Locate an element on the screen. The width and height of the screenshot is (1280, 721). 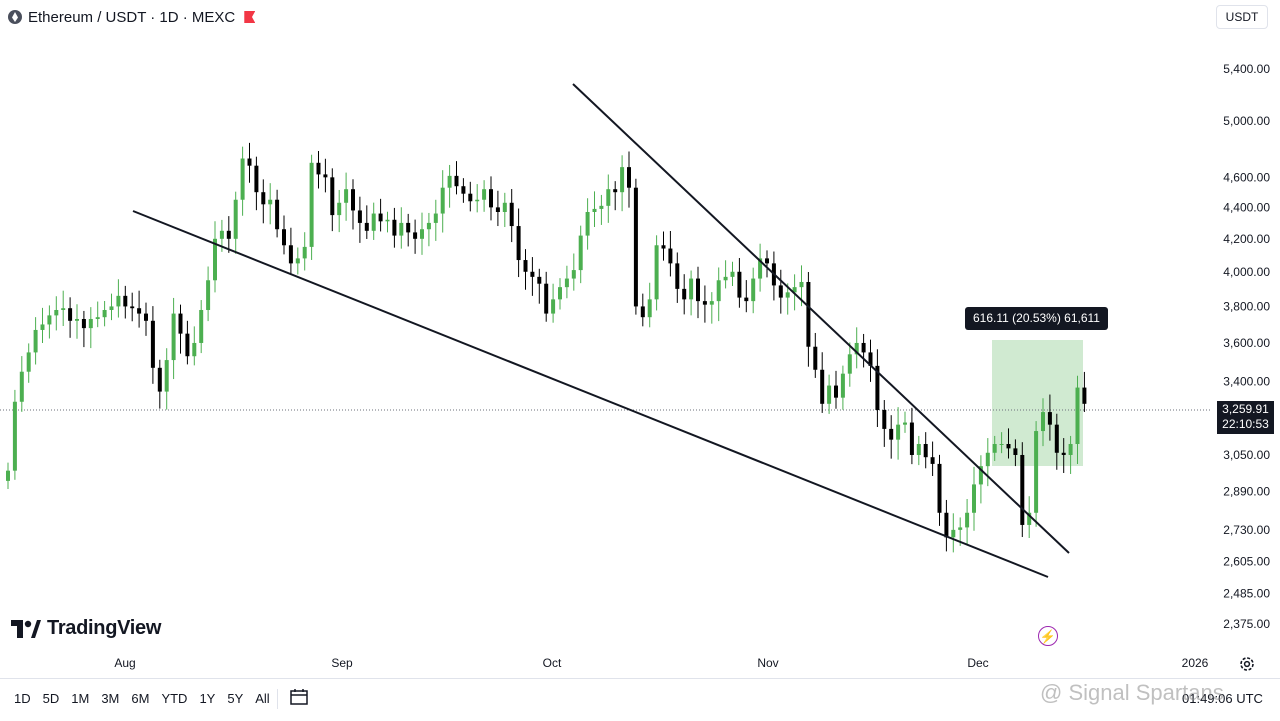
range-button-5y: 5Y is located at coordinates (235, 698).